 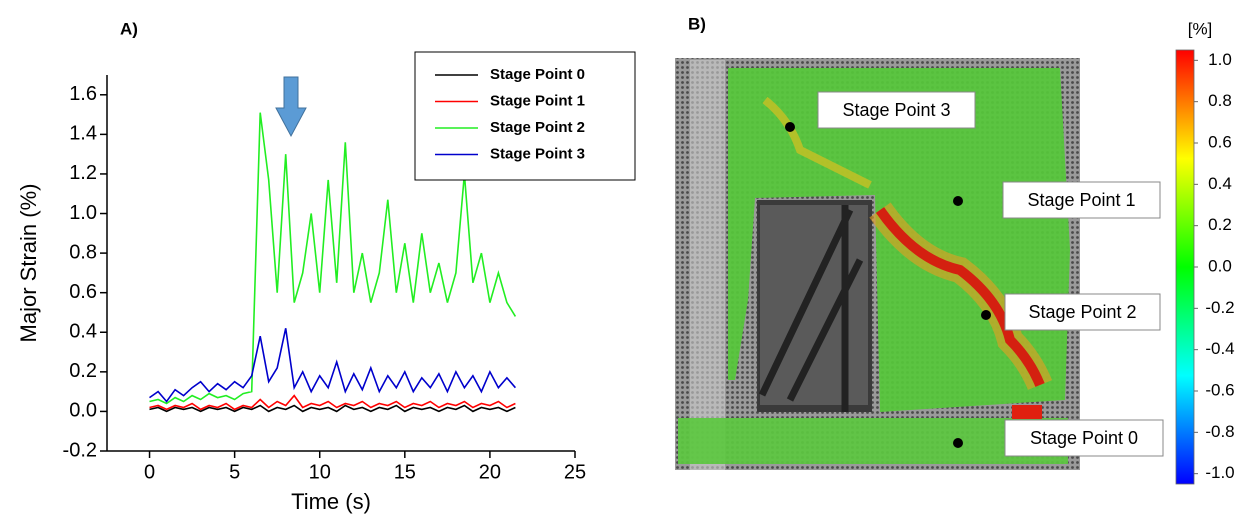 I want to click on colorbar-tick-label: 0.8, so click(x=1220, y=100).